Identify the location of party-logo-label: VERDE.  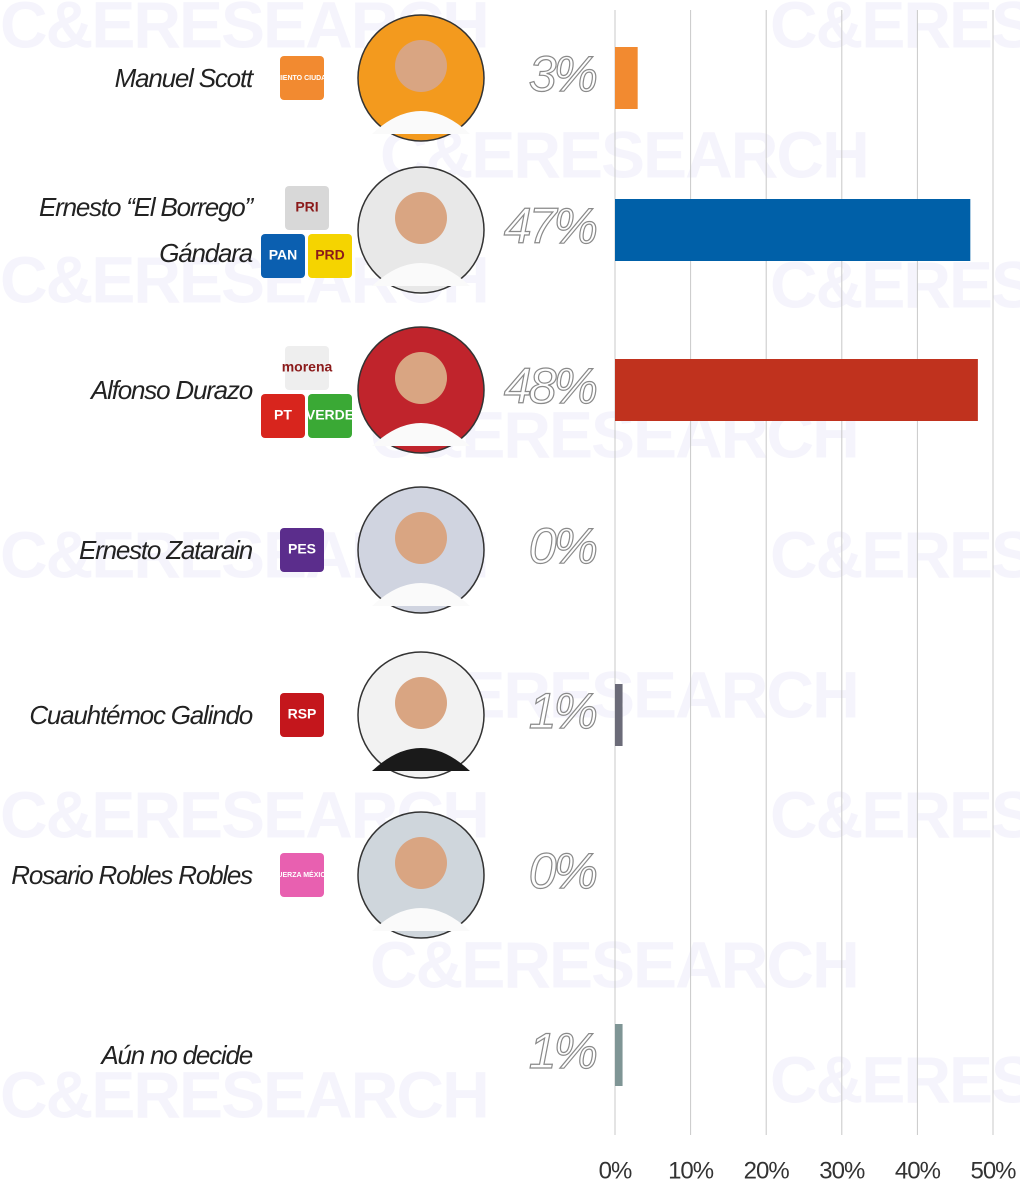
(330, 415).